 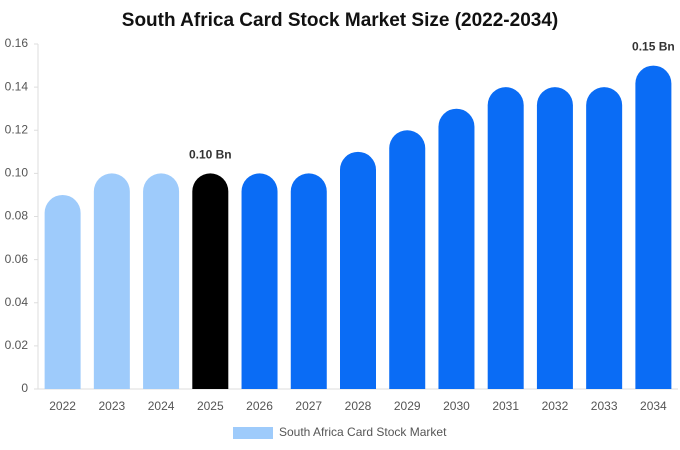 I want to click on y-tick-label: 0.08, so click(x=17, y=216).